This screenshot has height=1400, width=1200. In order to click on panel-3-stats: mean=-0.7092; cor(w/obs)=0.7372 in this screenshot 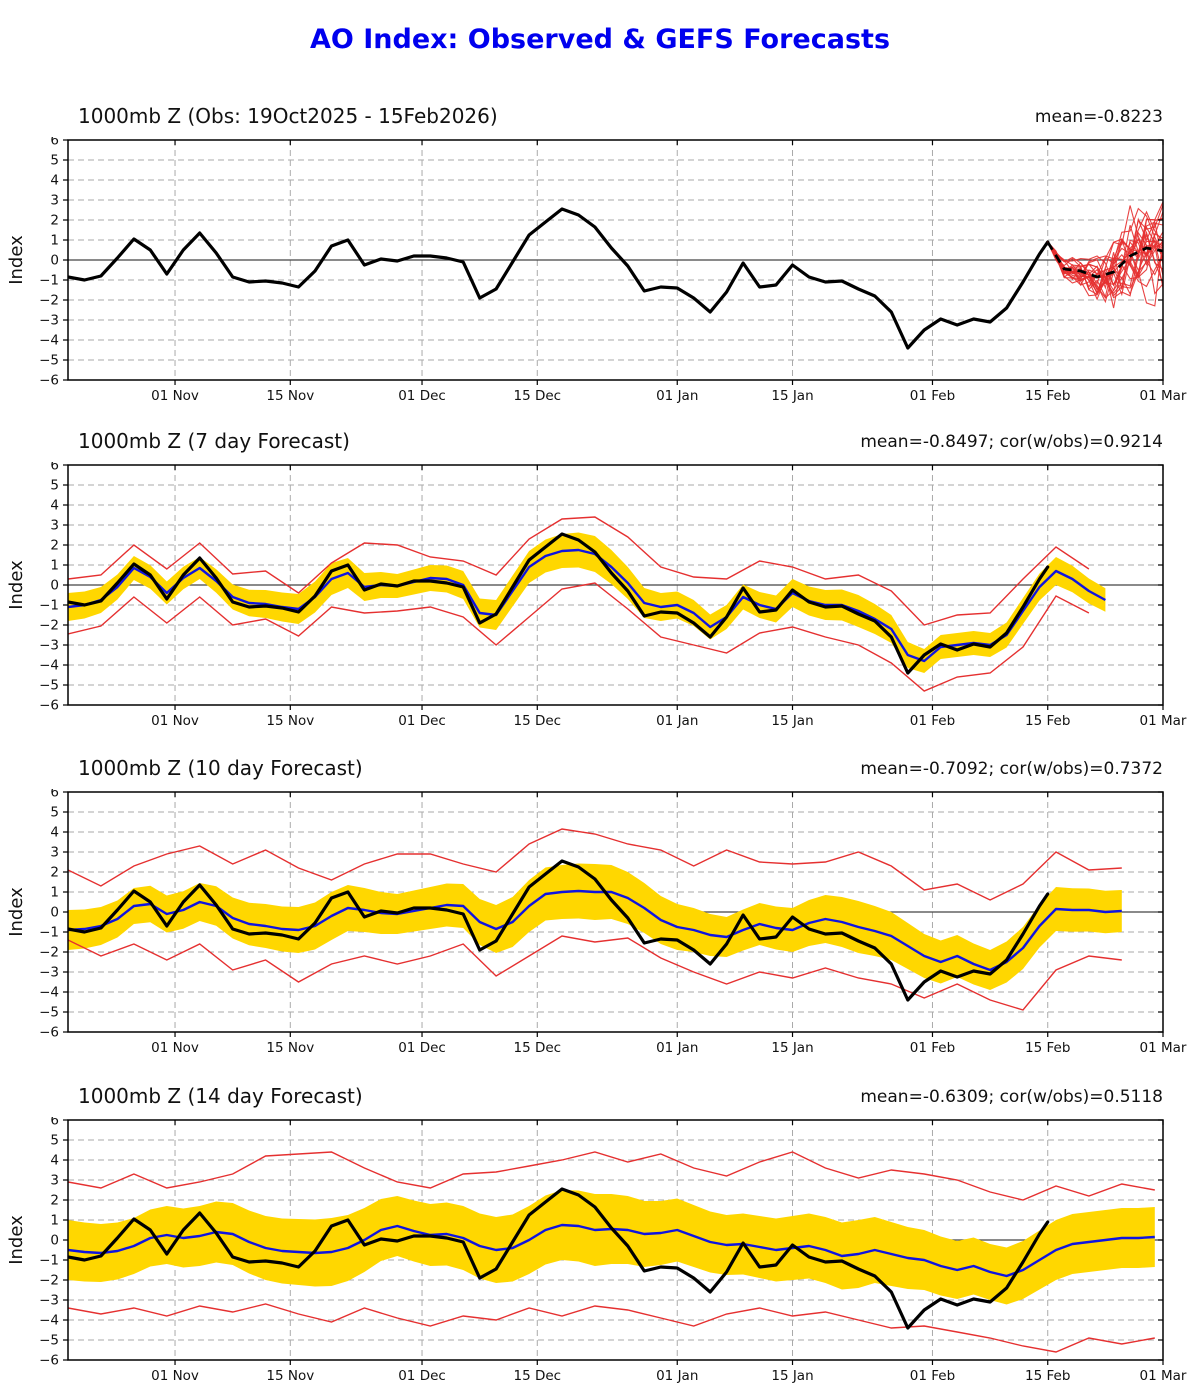, I will do `click(1011, 769)`.